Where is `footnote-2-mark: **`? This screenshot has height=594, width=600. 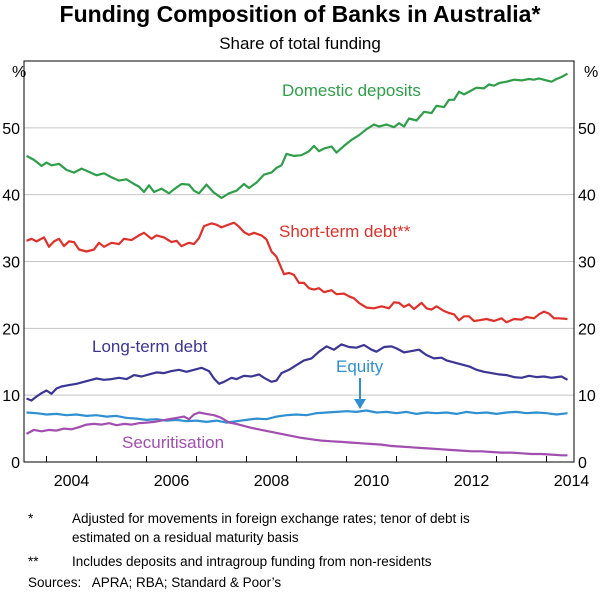 footnote-2-mark: ** is located at coordinates (33, 561).